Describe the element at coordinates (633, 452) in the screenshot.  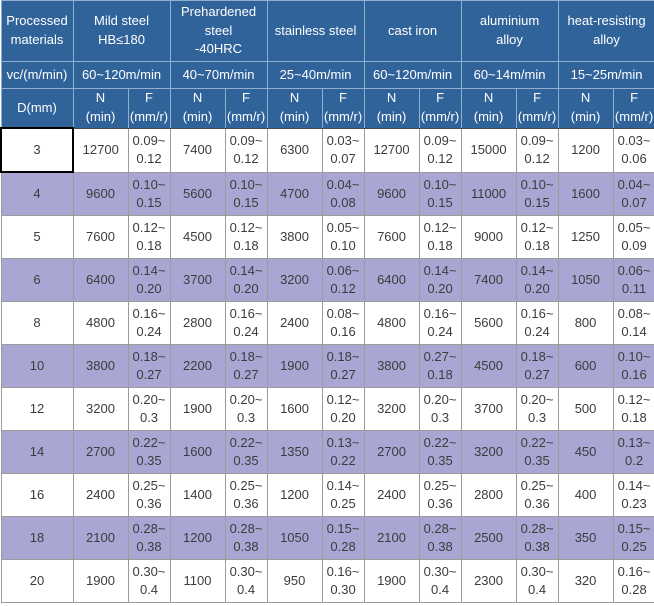
I see `f-value-cell: 0.13~ 0.2` at that location.